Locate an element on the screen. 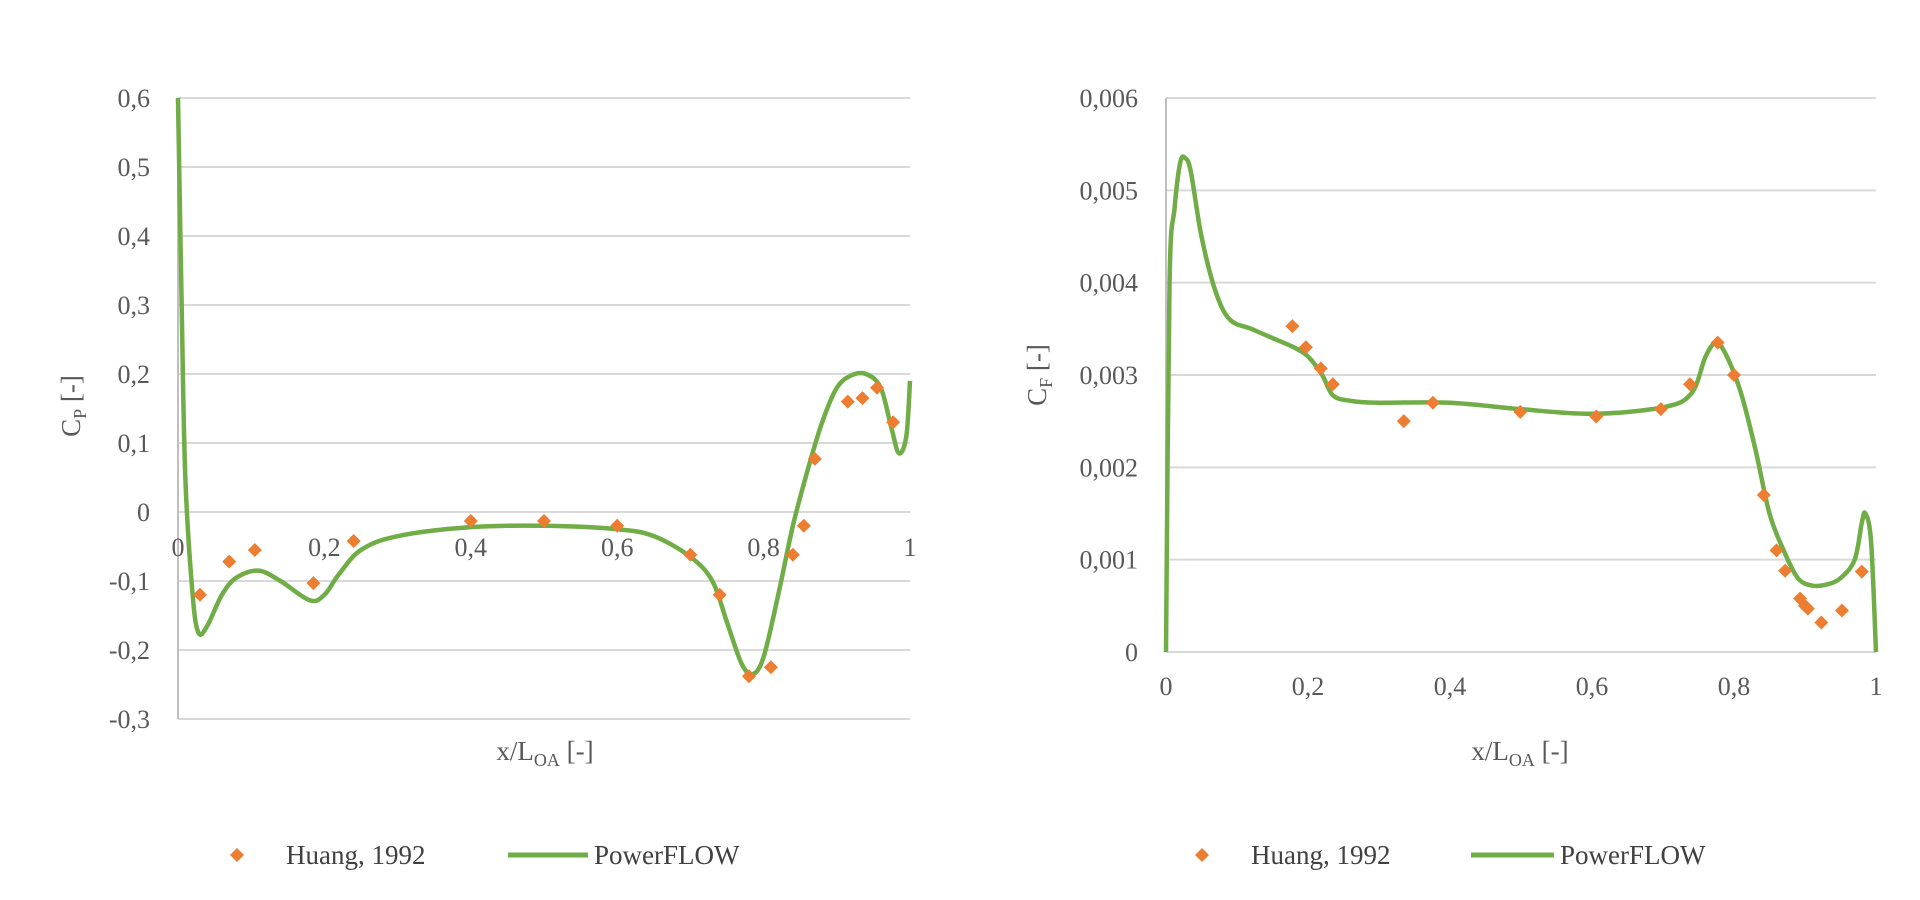 The height and width of the screenshot is (900, 1920). y-tick-label: 0,2 is located at coordinates (134, 374).